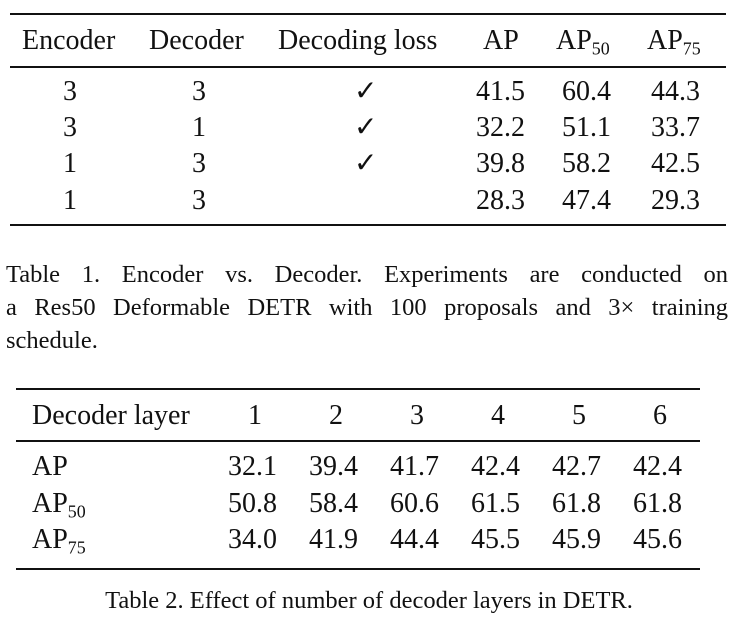  I want to click on table-1-mid-rule, so click(368, 67).